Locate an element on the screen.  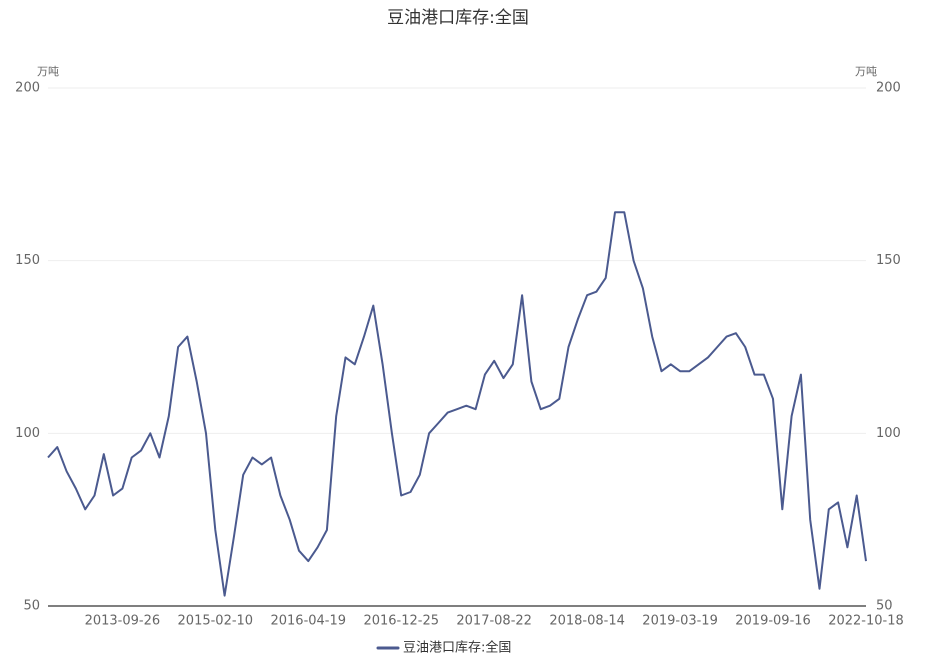
y2-tick-label: 150 is located at coordinates (888, 260).